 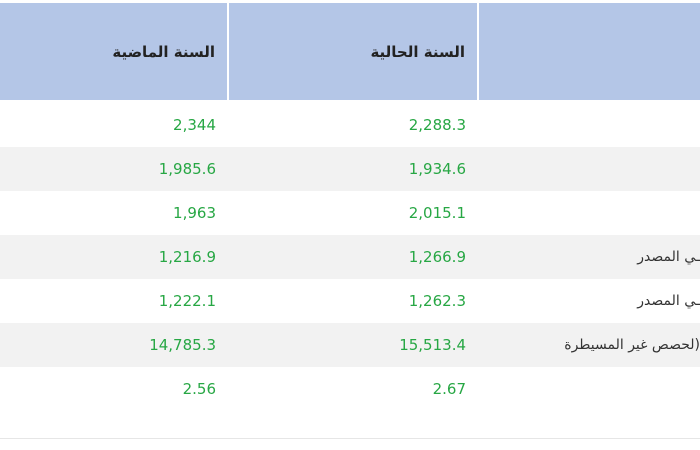 What do you see at coordinates (437, 301) in the screenshot?
I see `current-value: 1,262.3` at bounding box center [437, 301].